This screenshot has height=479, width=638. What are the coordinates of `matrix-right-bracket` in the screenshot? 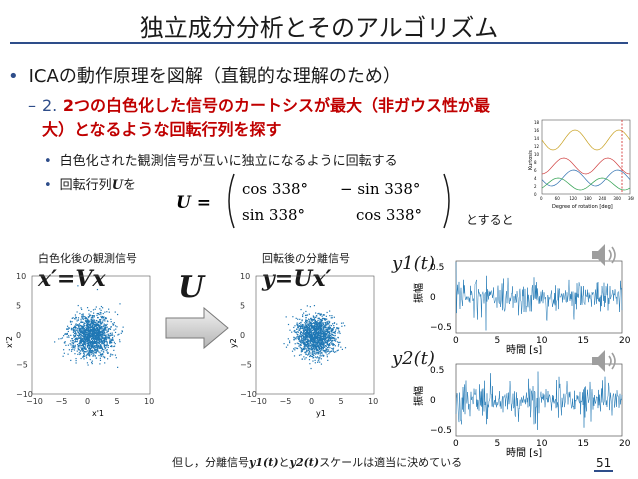 It's located at (446, 201).